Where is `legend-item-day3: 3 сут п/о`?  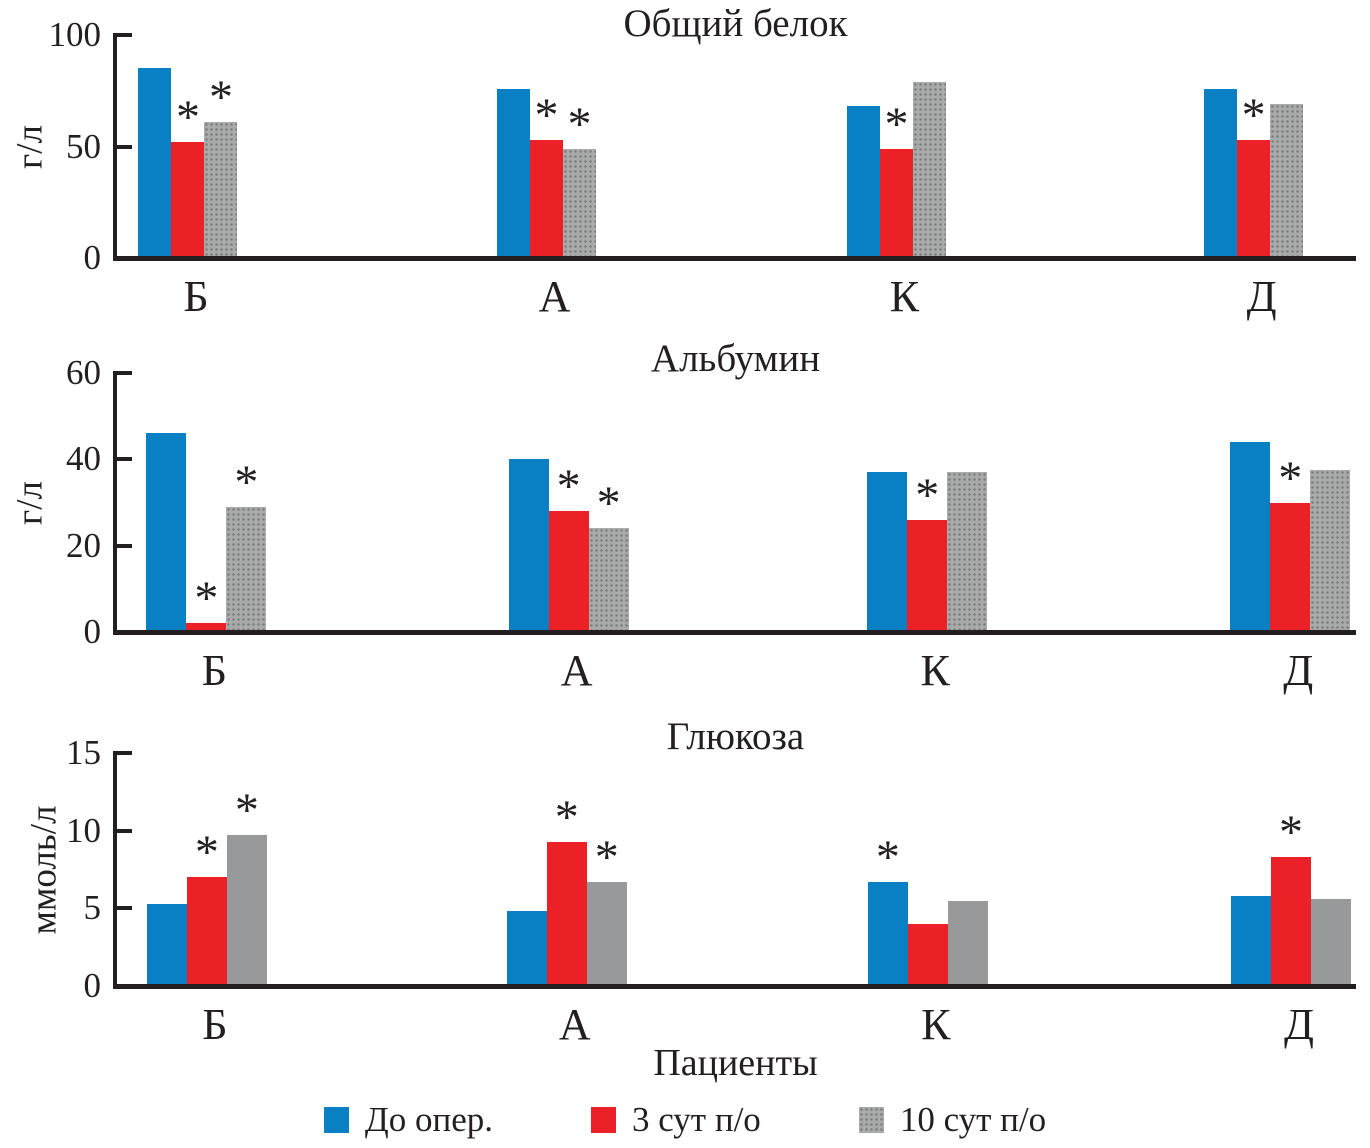 legend-item-day3: 3 сут п/о is located at coordinates (675, 1120).